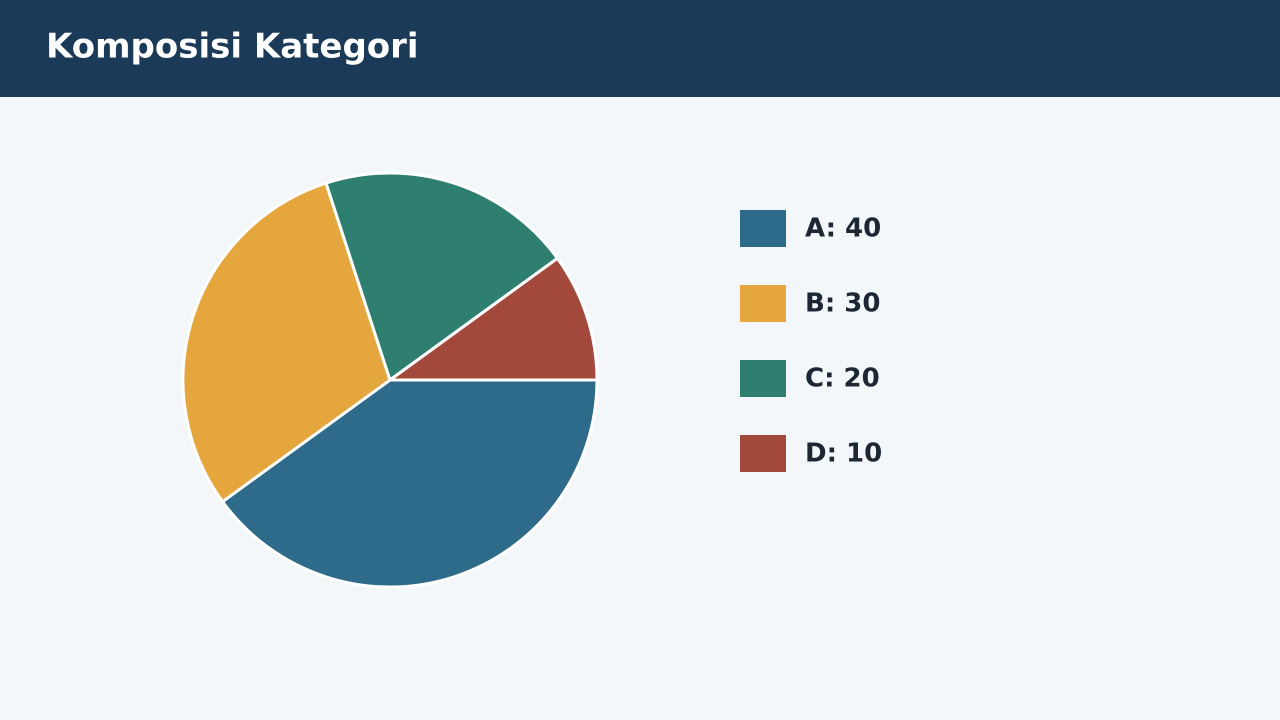  Describe the element at coordinates (843, 229) in the screenshot. I see `legend-label: A: 40` at that location.